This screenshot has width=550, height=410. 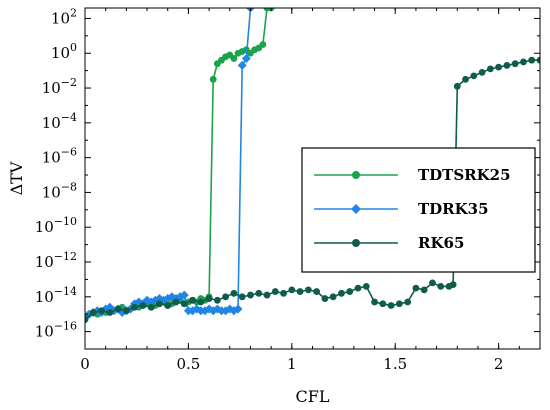 I want to click on legend-label: RK65, so click(x=441, y=243).